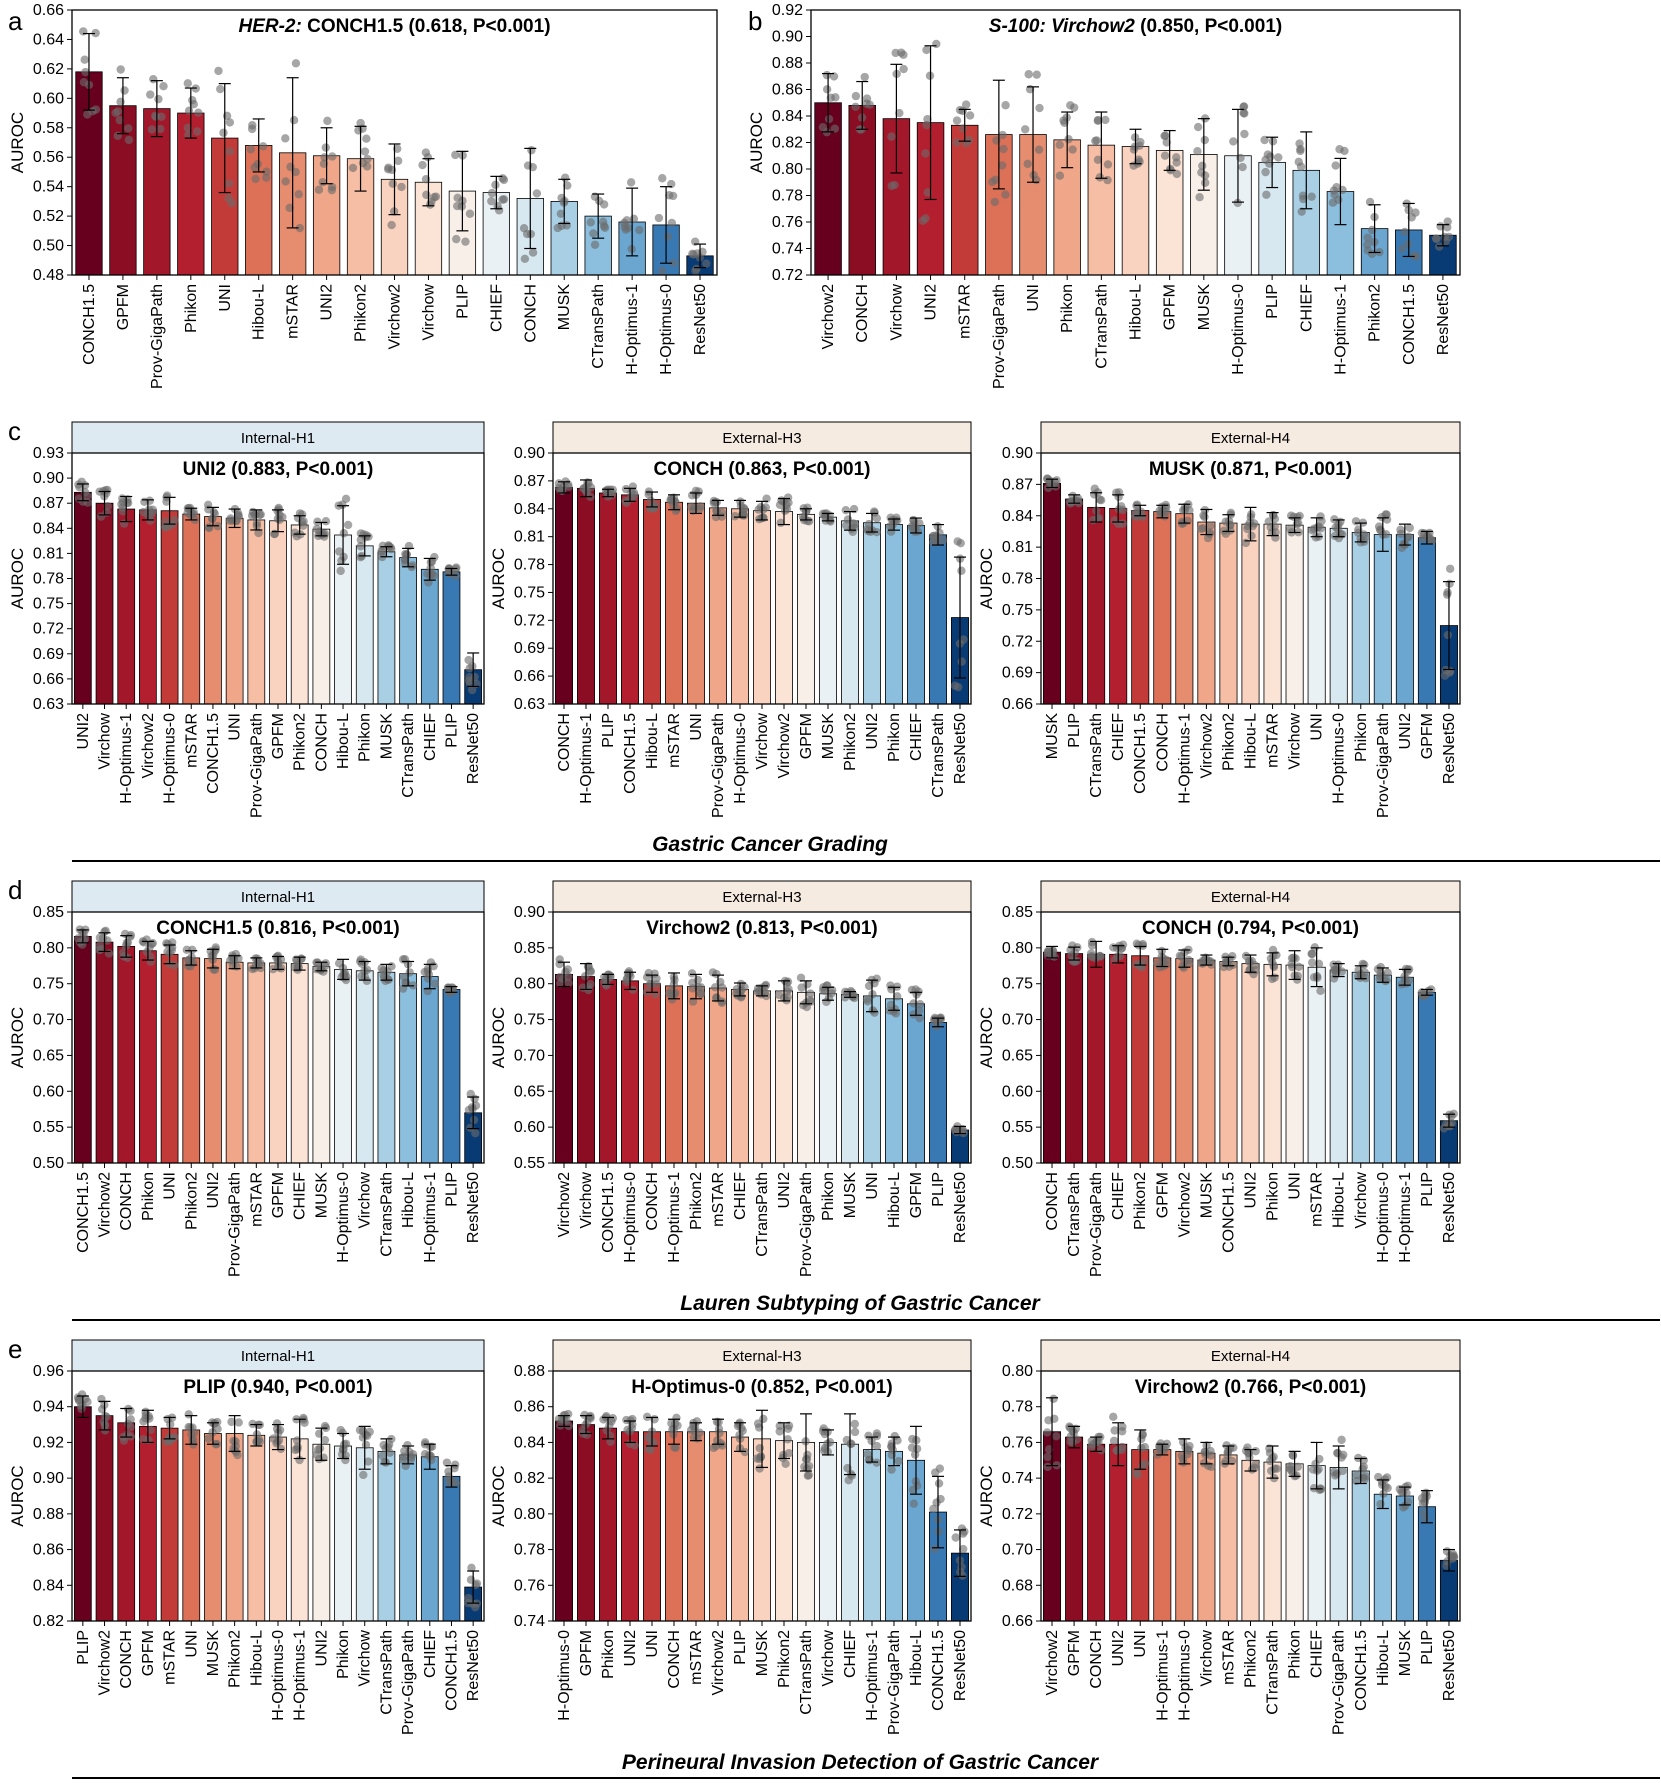 This screenshot has height=1783, width=1661. I want to click on y-tick-label: 0.70, so click(48, 1020).